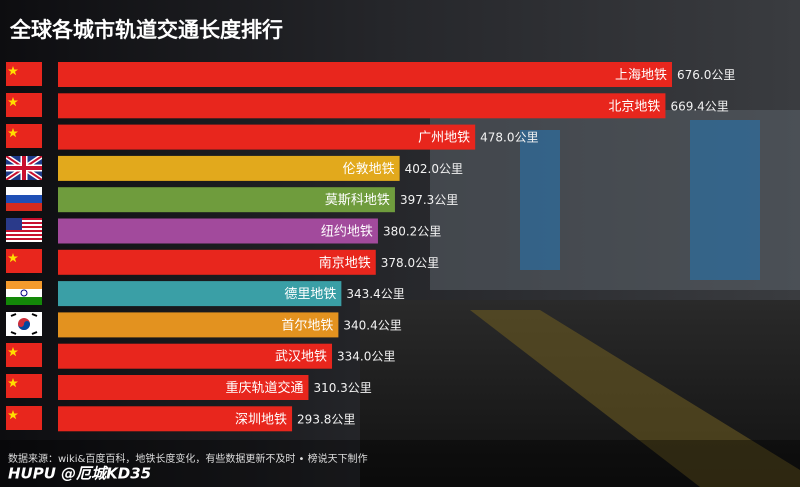 The image size is (800, 487). What do you see at coordinates (375, 294) in the screenshot?
I see `value-label: 343.4公里` at bounding box center [375, 294].